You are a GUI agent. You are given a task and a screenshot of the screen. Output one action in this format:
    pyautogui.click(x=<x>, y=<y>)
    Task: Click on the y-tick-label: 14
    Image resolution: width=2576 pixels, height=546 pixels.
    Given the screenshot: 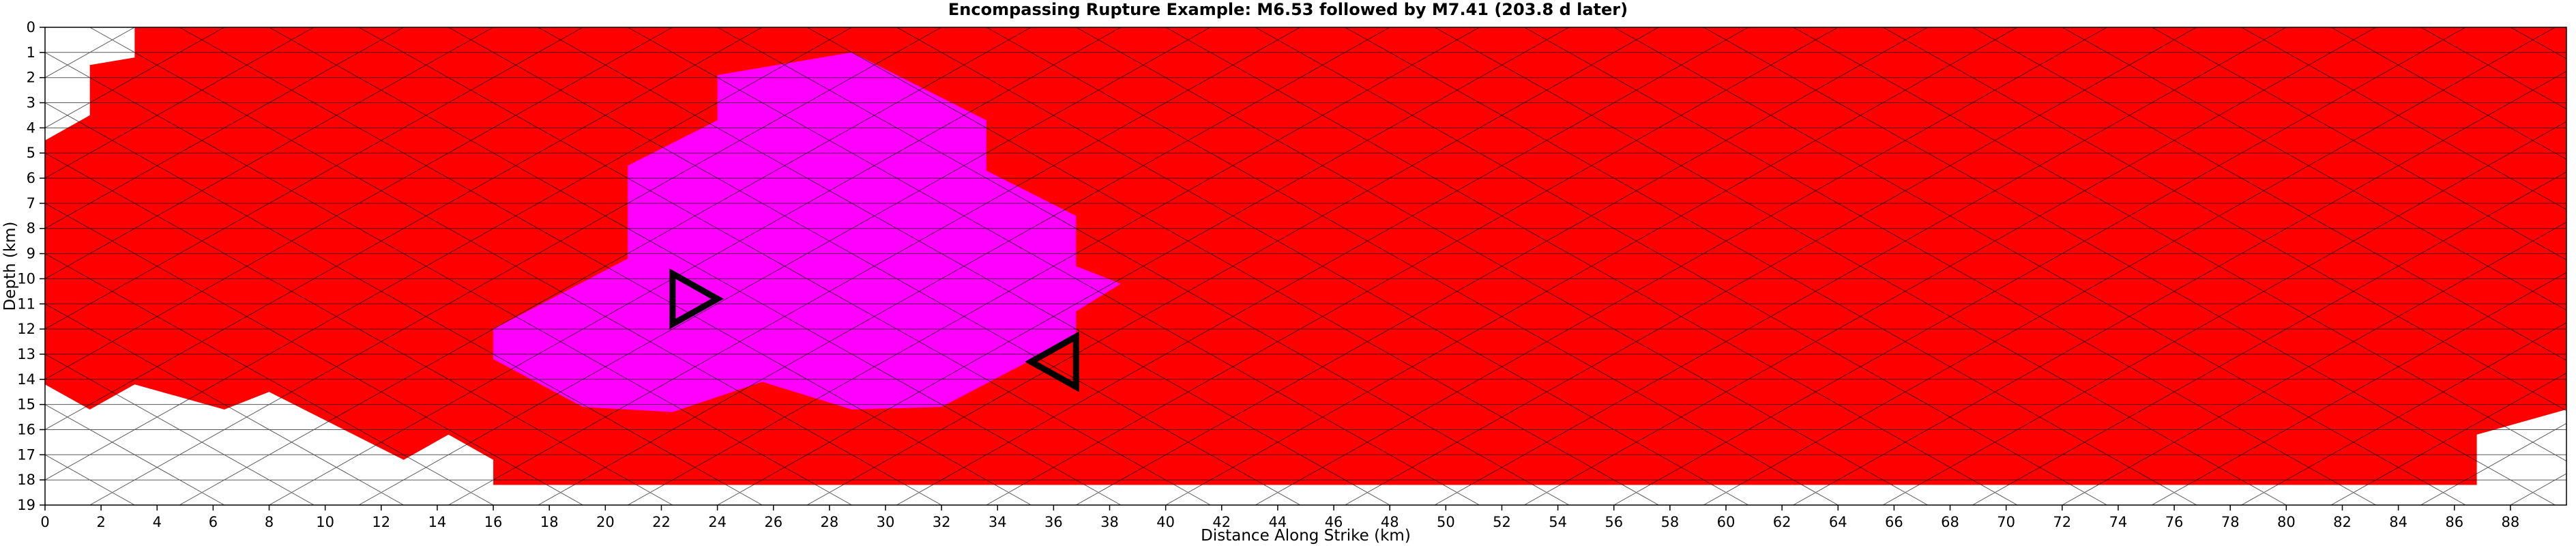 What is the action you would take?
    pyautogui.click(x=26, y=379)
    